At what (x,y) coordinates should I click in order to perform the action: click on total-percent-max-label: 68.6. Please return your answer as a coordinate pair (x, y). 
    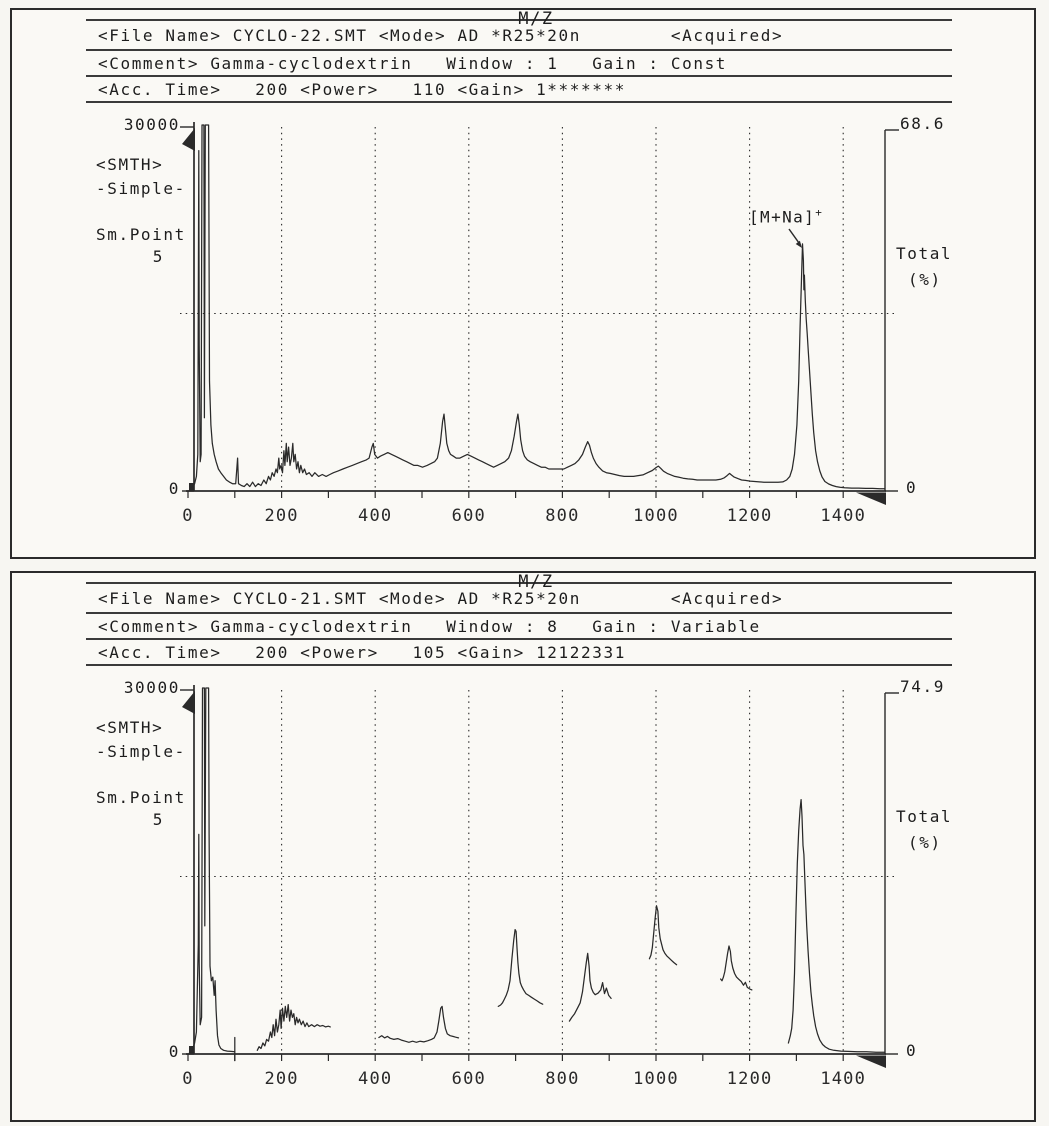
    Looking at the image, I should click on (922, 123).